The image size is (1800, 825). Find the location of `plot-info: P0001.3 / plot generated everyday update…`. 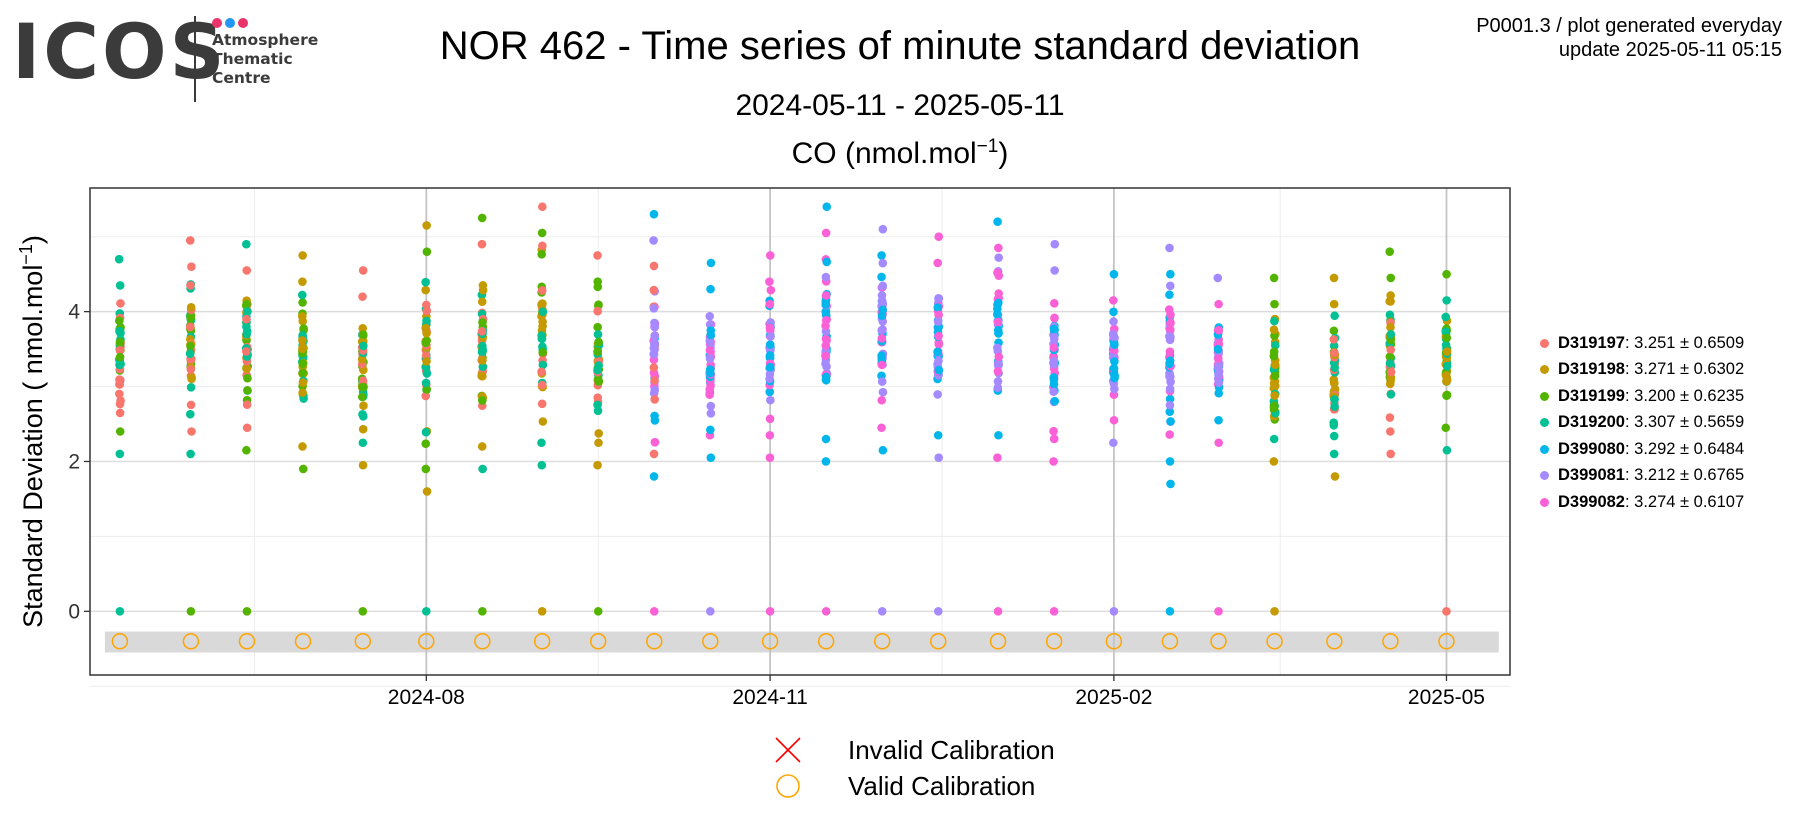

plot-info: P0001.3 / plot generated everyday update… is located at coordinates (1629, 38).